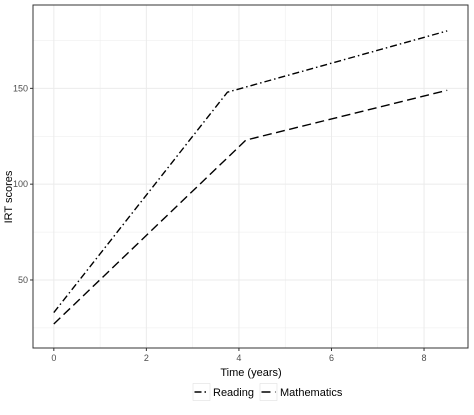 This screenshot has height=415, width=474. Describe the element at coordinates (20, 88) in the screenshot. I see `y-tick-label: 150` at that location.